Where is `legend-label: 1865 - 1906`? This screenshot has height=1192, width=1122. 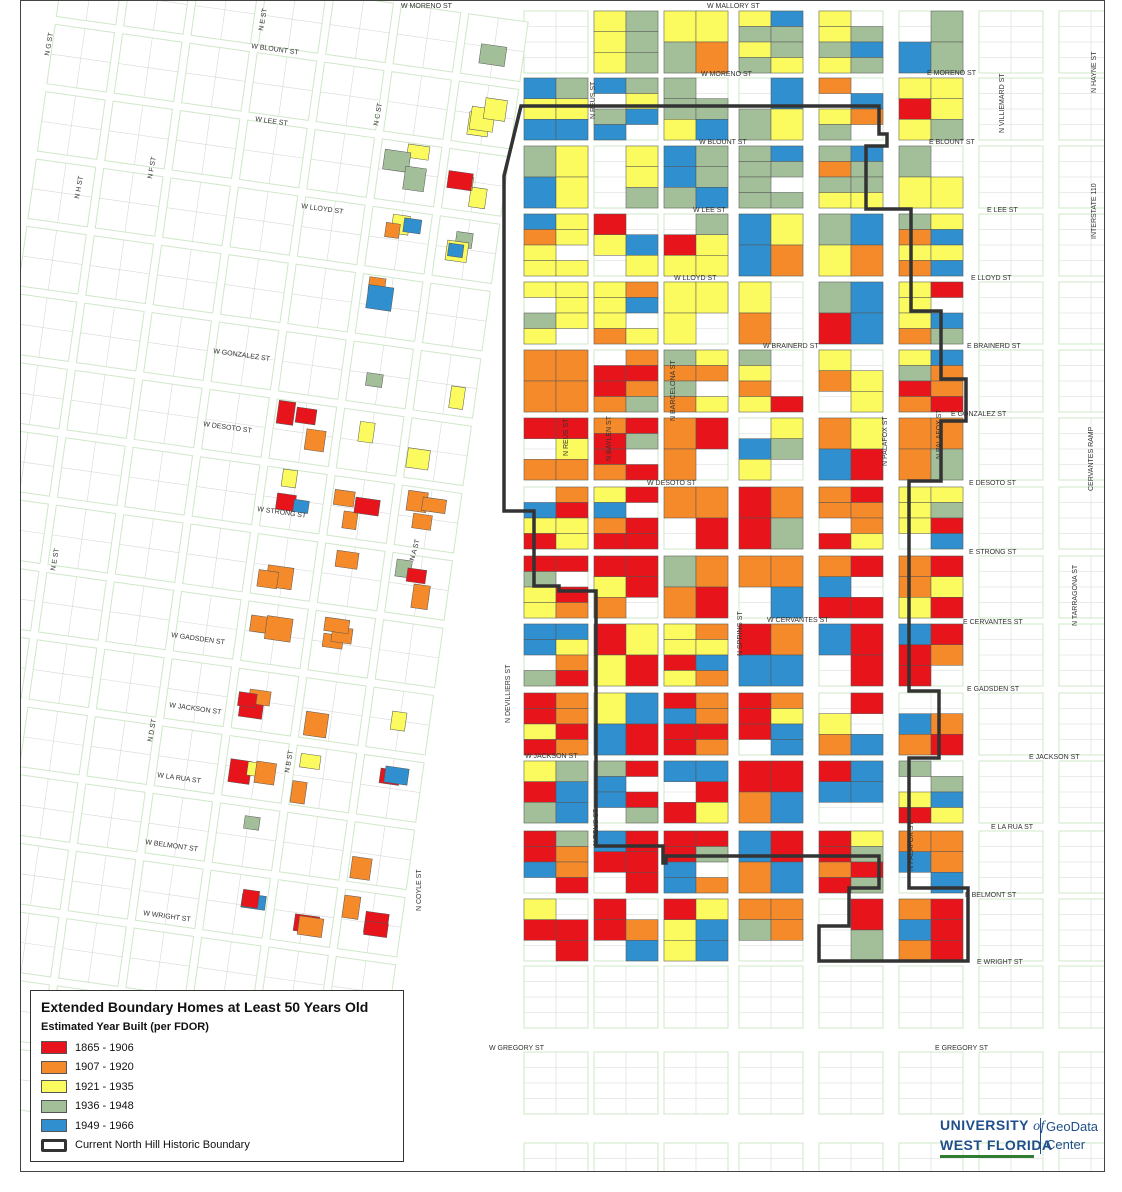 legend-label: 1865 - 1906 is located at coordinates (104, 1047).